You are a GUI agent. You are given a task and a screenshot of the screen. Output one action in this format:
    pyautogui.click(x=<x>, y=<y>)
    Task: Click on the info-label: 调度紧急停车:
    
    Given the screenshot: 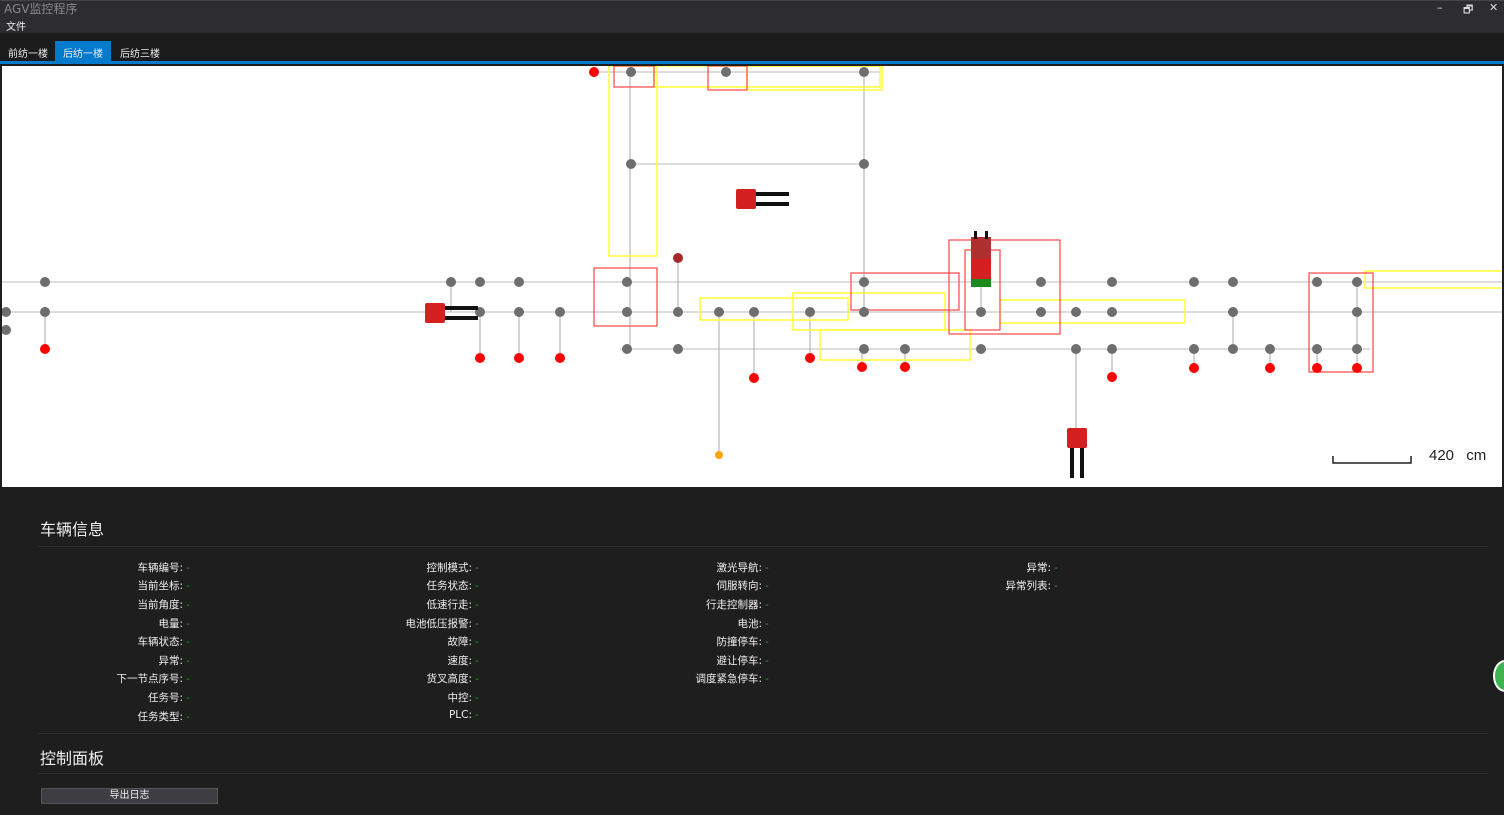 What is the action you would take?
    pyautogui.click(x=728, y=679)
    